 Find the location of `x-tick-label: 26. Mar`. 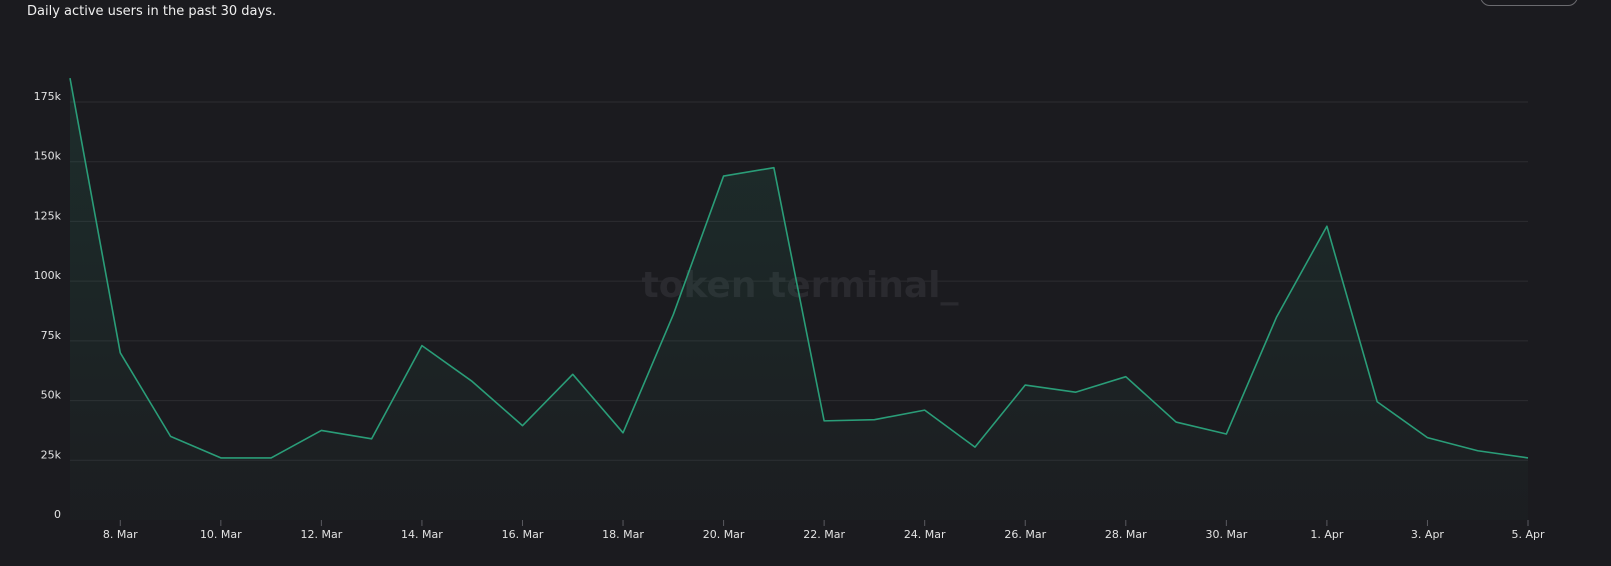

x-tick-label: 26. Mar is located at coordinates (1025, 534).